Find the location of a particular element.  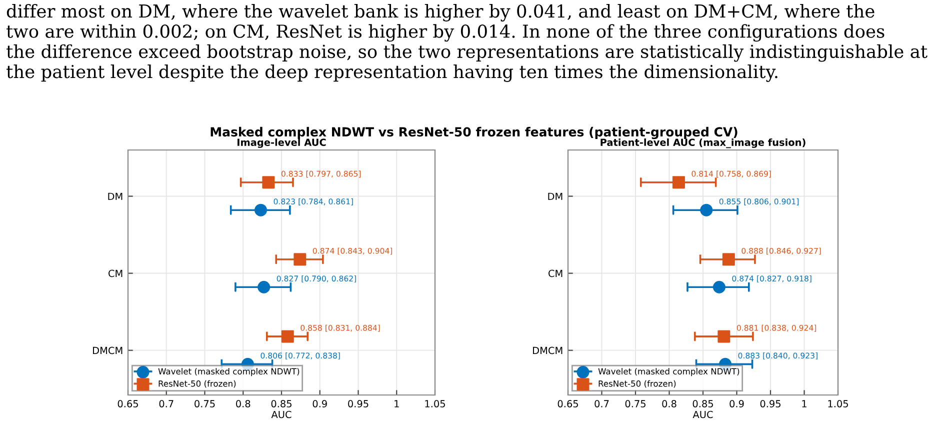

chart-subtitle: Patient-level AUC (max_image fusion) is located at coordinates (703, 143).